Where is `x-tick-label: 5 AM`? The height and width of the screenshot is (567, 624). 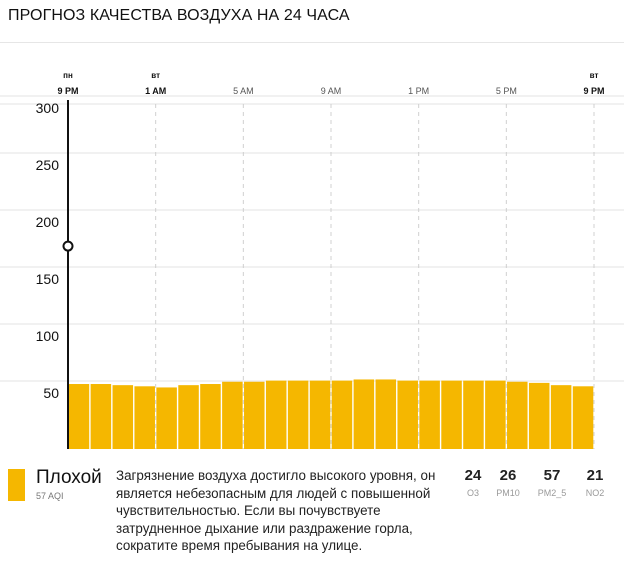
x-tick-label: 5 AM is located at coordinates (243, 91).